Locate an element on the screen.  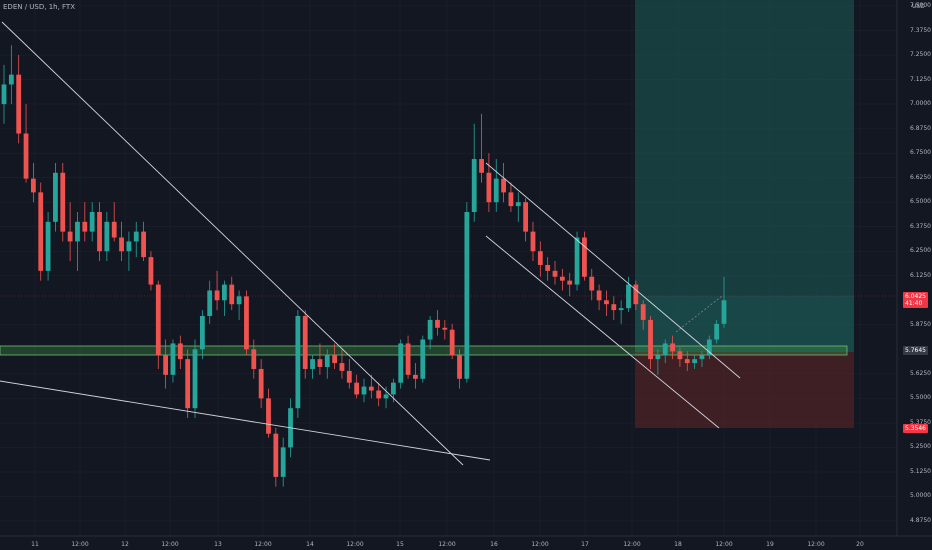
price-tick-label: 5.2500 is located at coordinates (920, 447).